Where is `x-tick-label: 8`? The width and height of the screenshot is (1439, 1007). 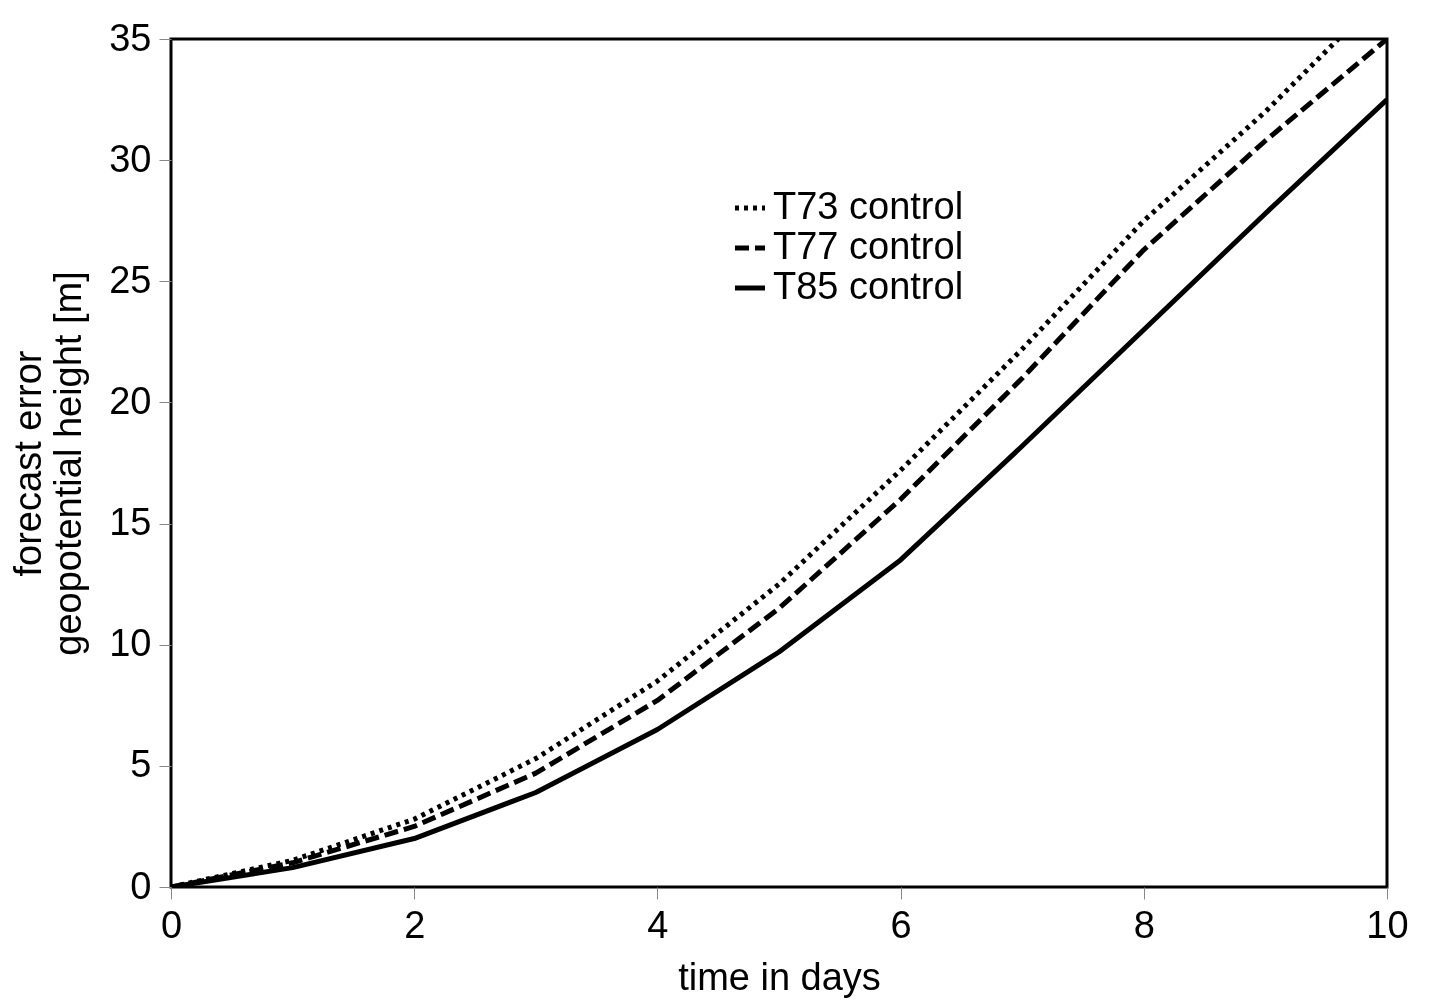
x-tick-label: 8 is located at coordinates (1144, 924).